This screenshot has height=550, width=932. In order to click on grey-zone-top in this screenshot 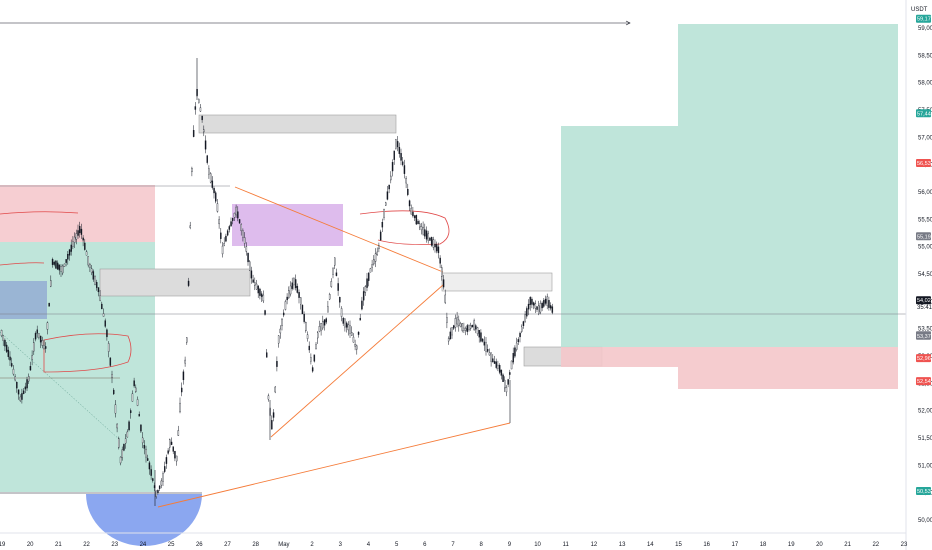, I will do `click(297, 124)`.